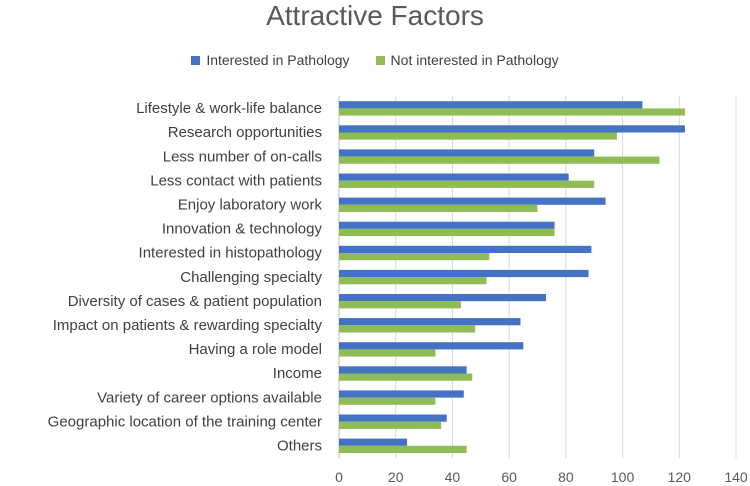 This screenshot has width=750, height=486. Describe the element at coordinates (339, 477) in the screenshot. I see `x-tick-label-0: 0` at that location.